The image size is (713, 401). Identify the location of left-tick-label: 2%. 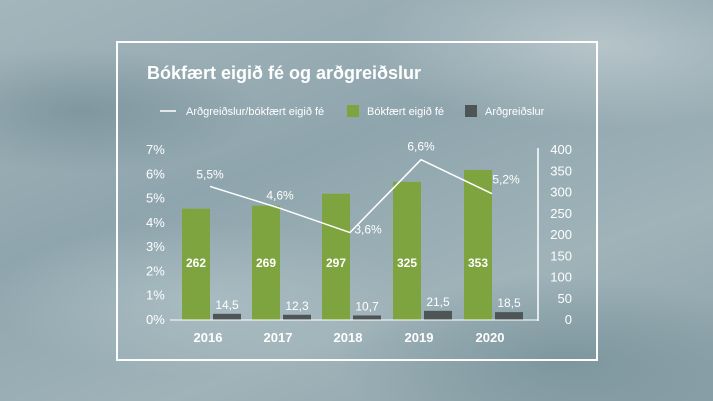
(155, 270).